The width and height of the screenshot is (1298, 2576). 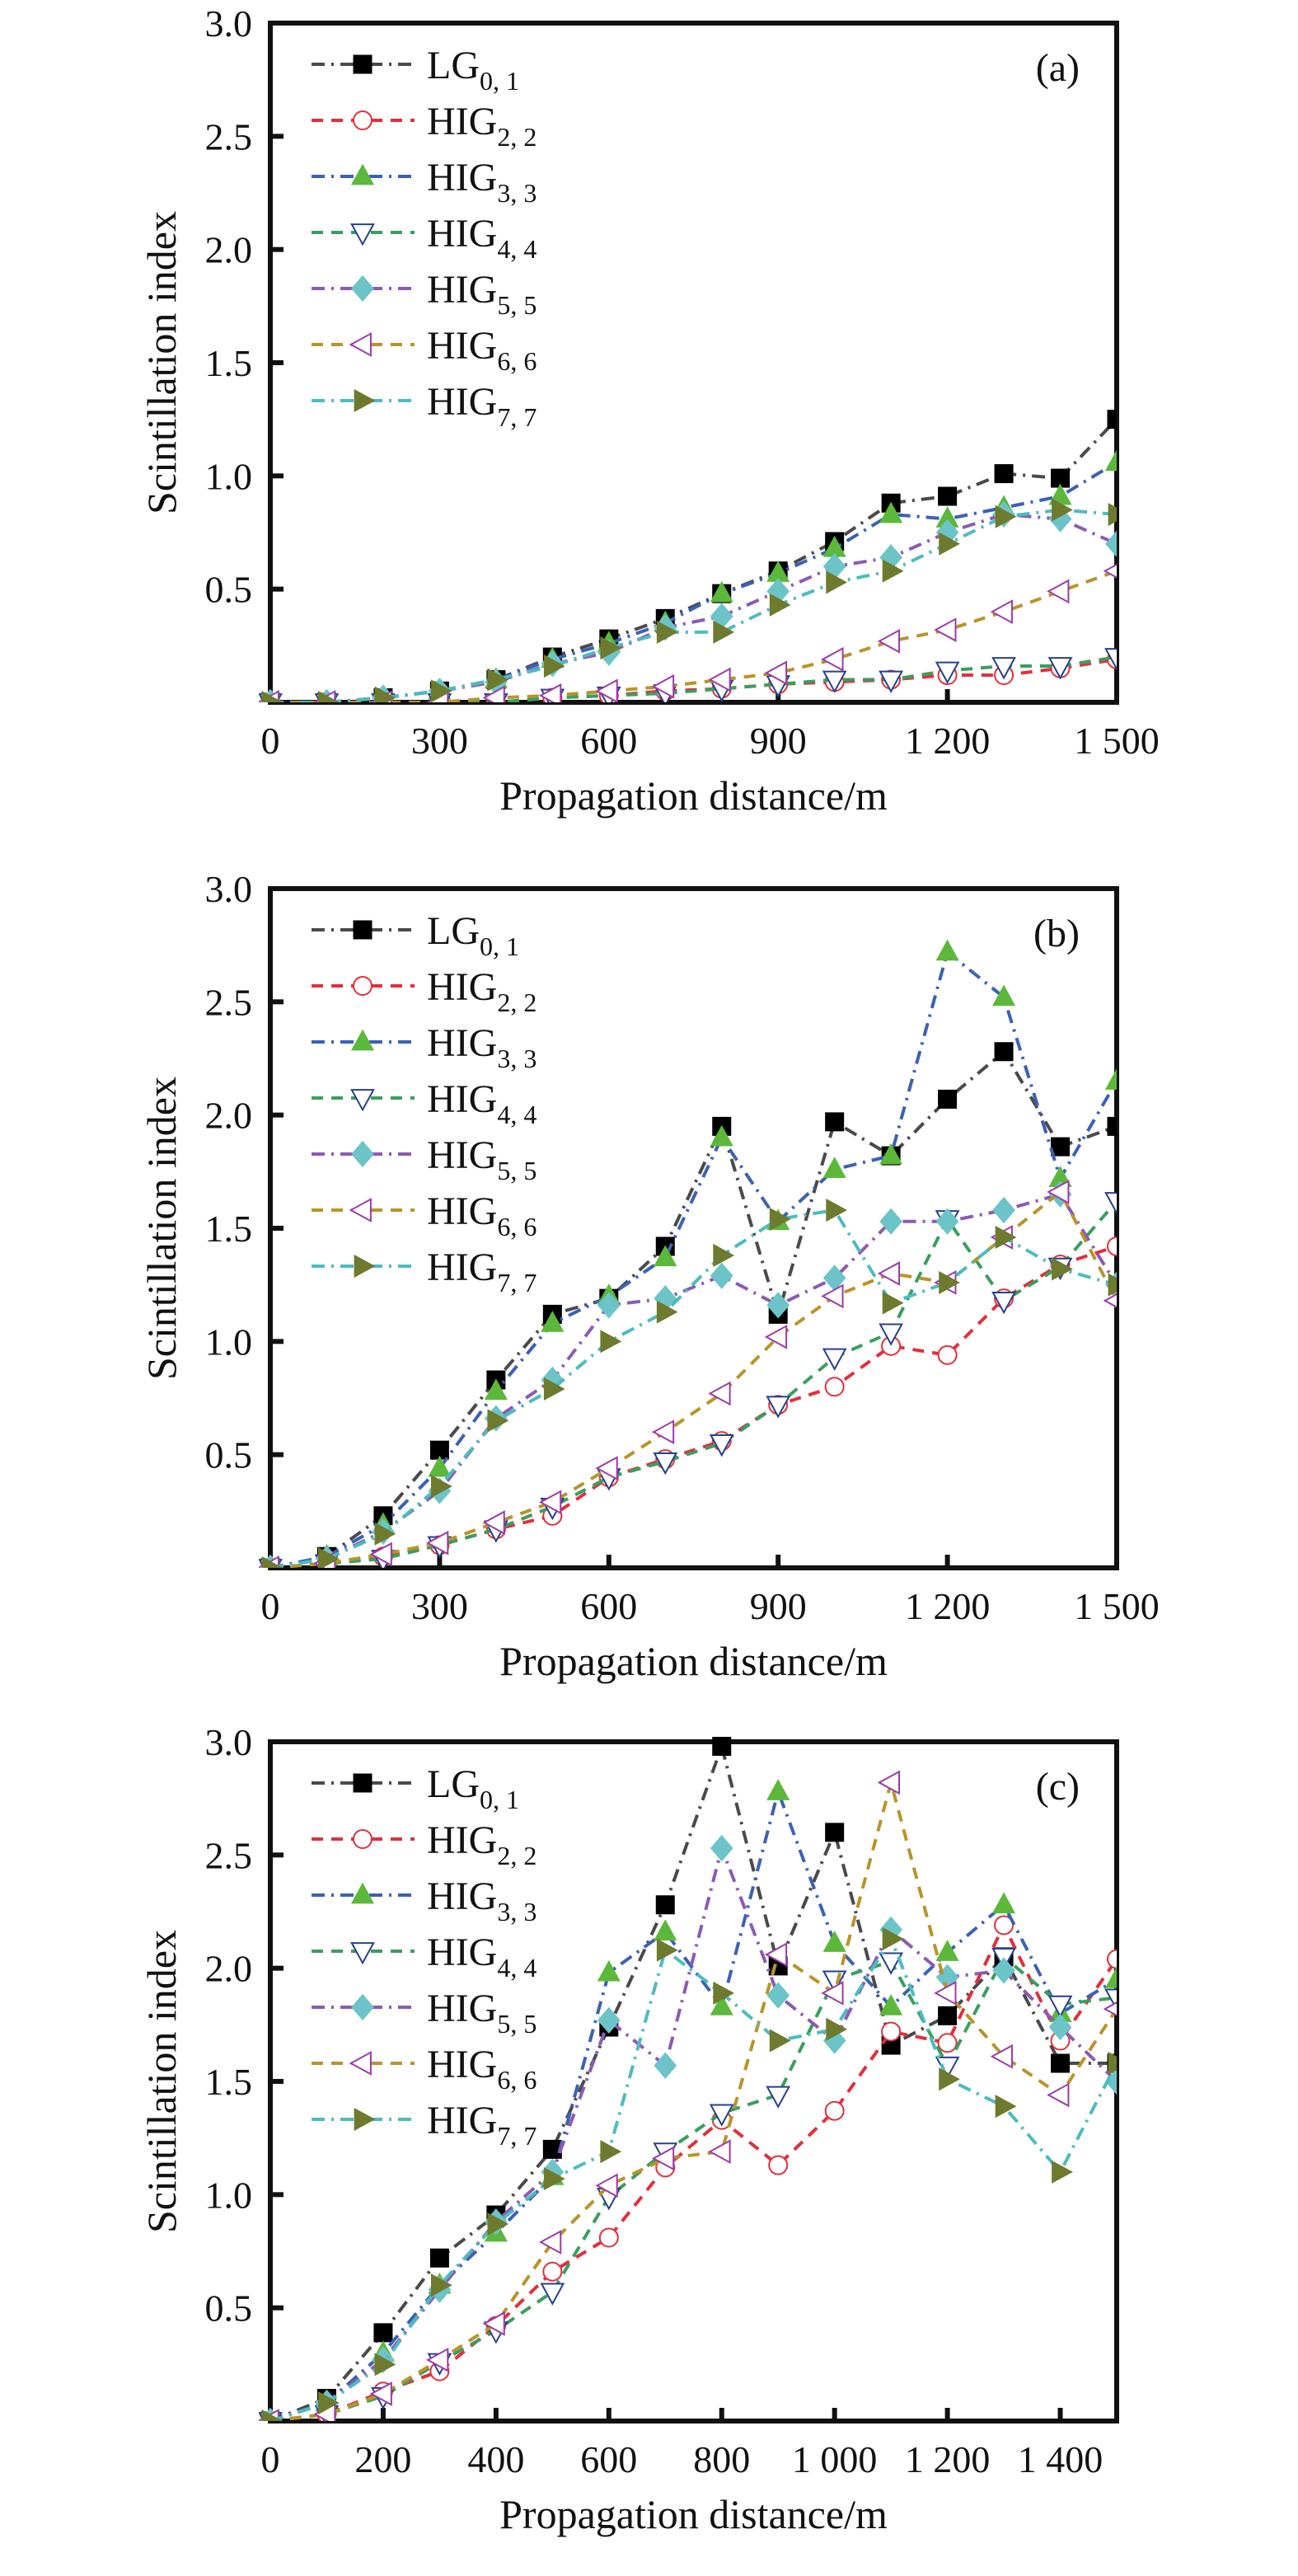 What do you see at coordinates (270, 2459) in the screenshot?
I see `x-tick-label: 0` at bounding box center [270, 2459].